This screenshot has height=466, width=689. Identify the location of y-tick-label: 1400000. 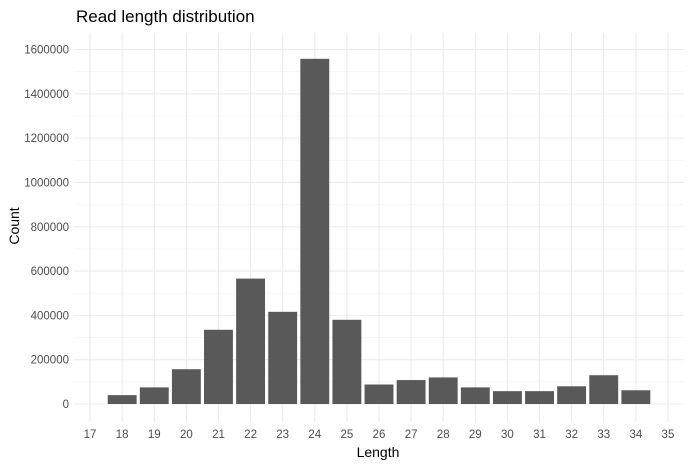
(46, 95).